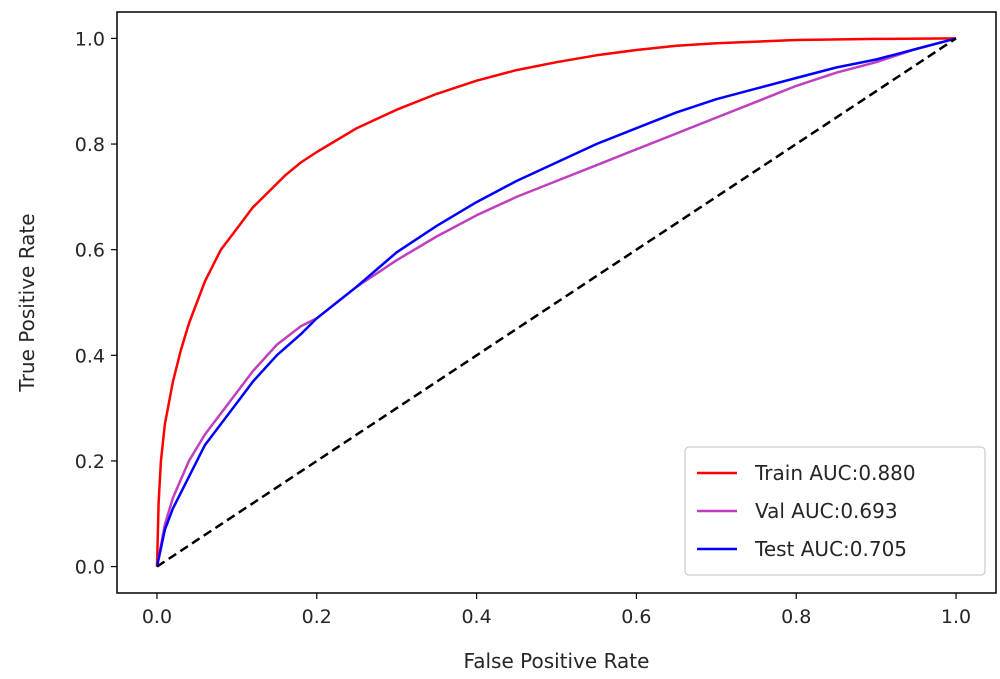  What do you see at coordinates (826, 511) in the screenshot?
I see `legend-entry-label: Val AUC:0.693` at bounding box center [826, 511].